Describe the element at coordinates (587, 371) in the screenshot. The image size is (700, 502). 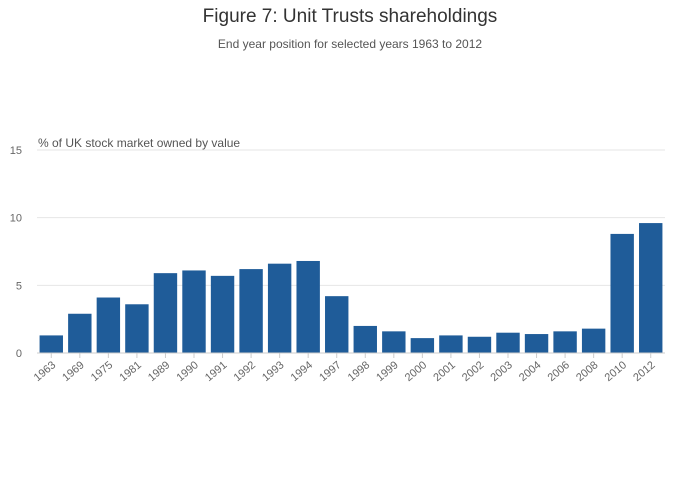
I see `x-tick-label: 2008` at that location.